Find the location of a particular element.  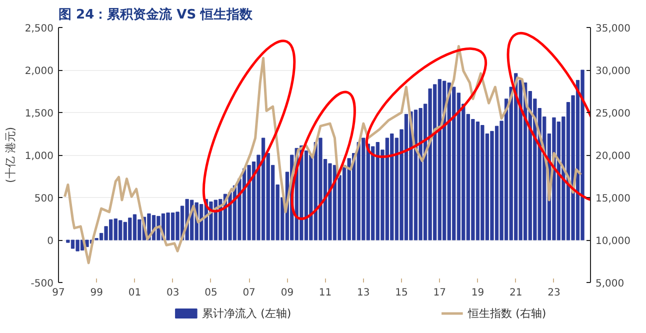

y2-tick-label: 10,000 is located at coordinates (613, 241).